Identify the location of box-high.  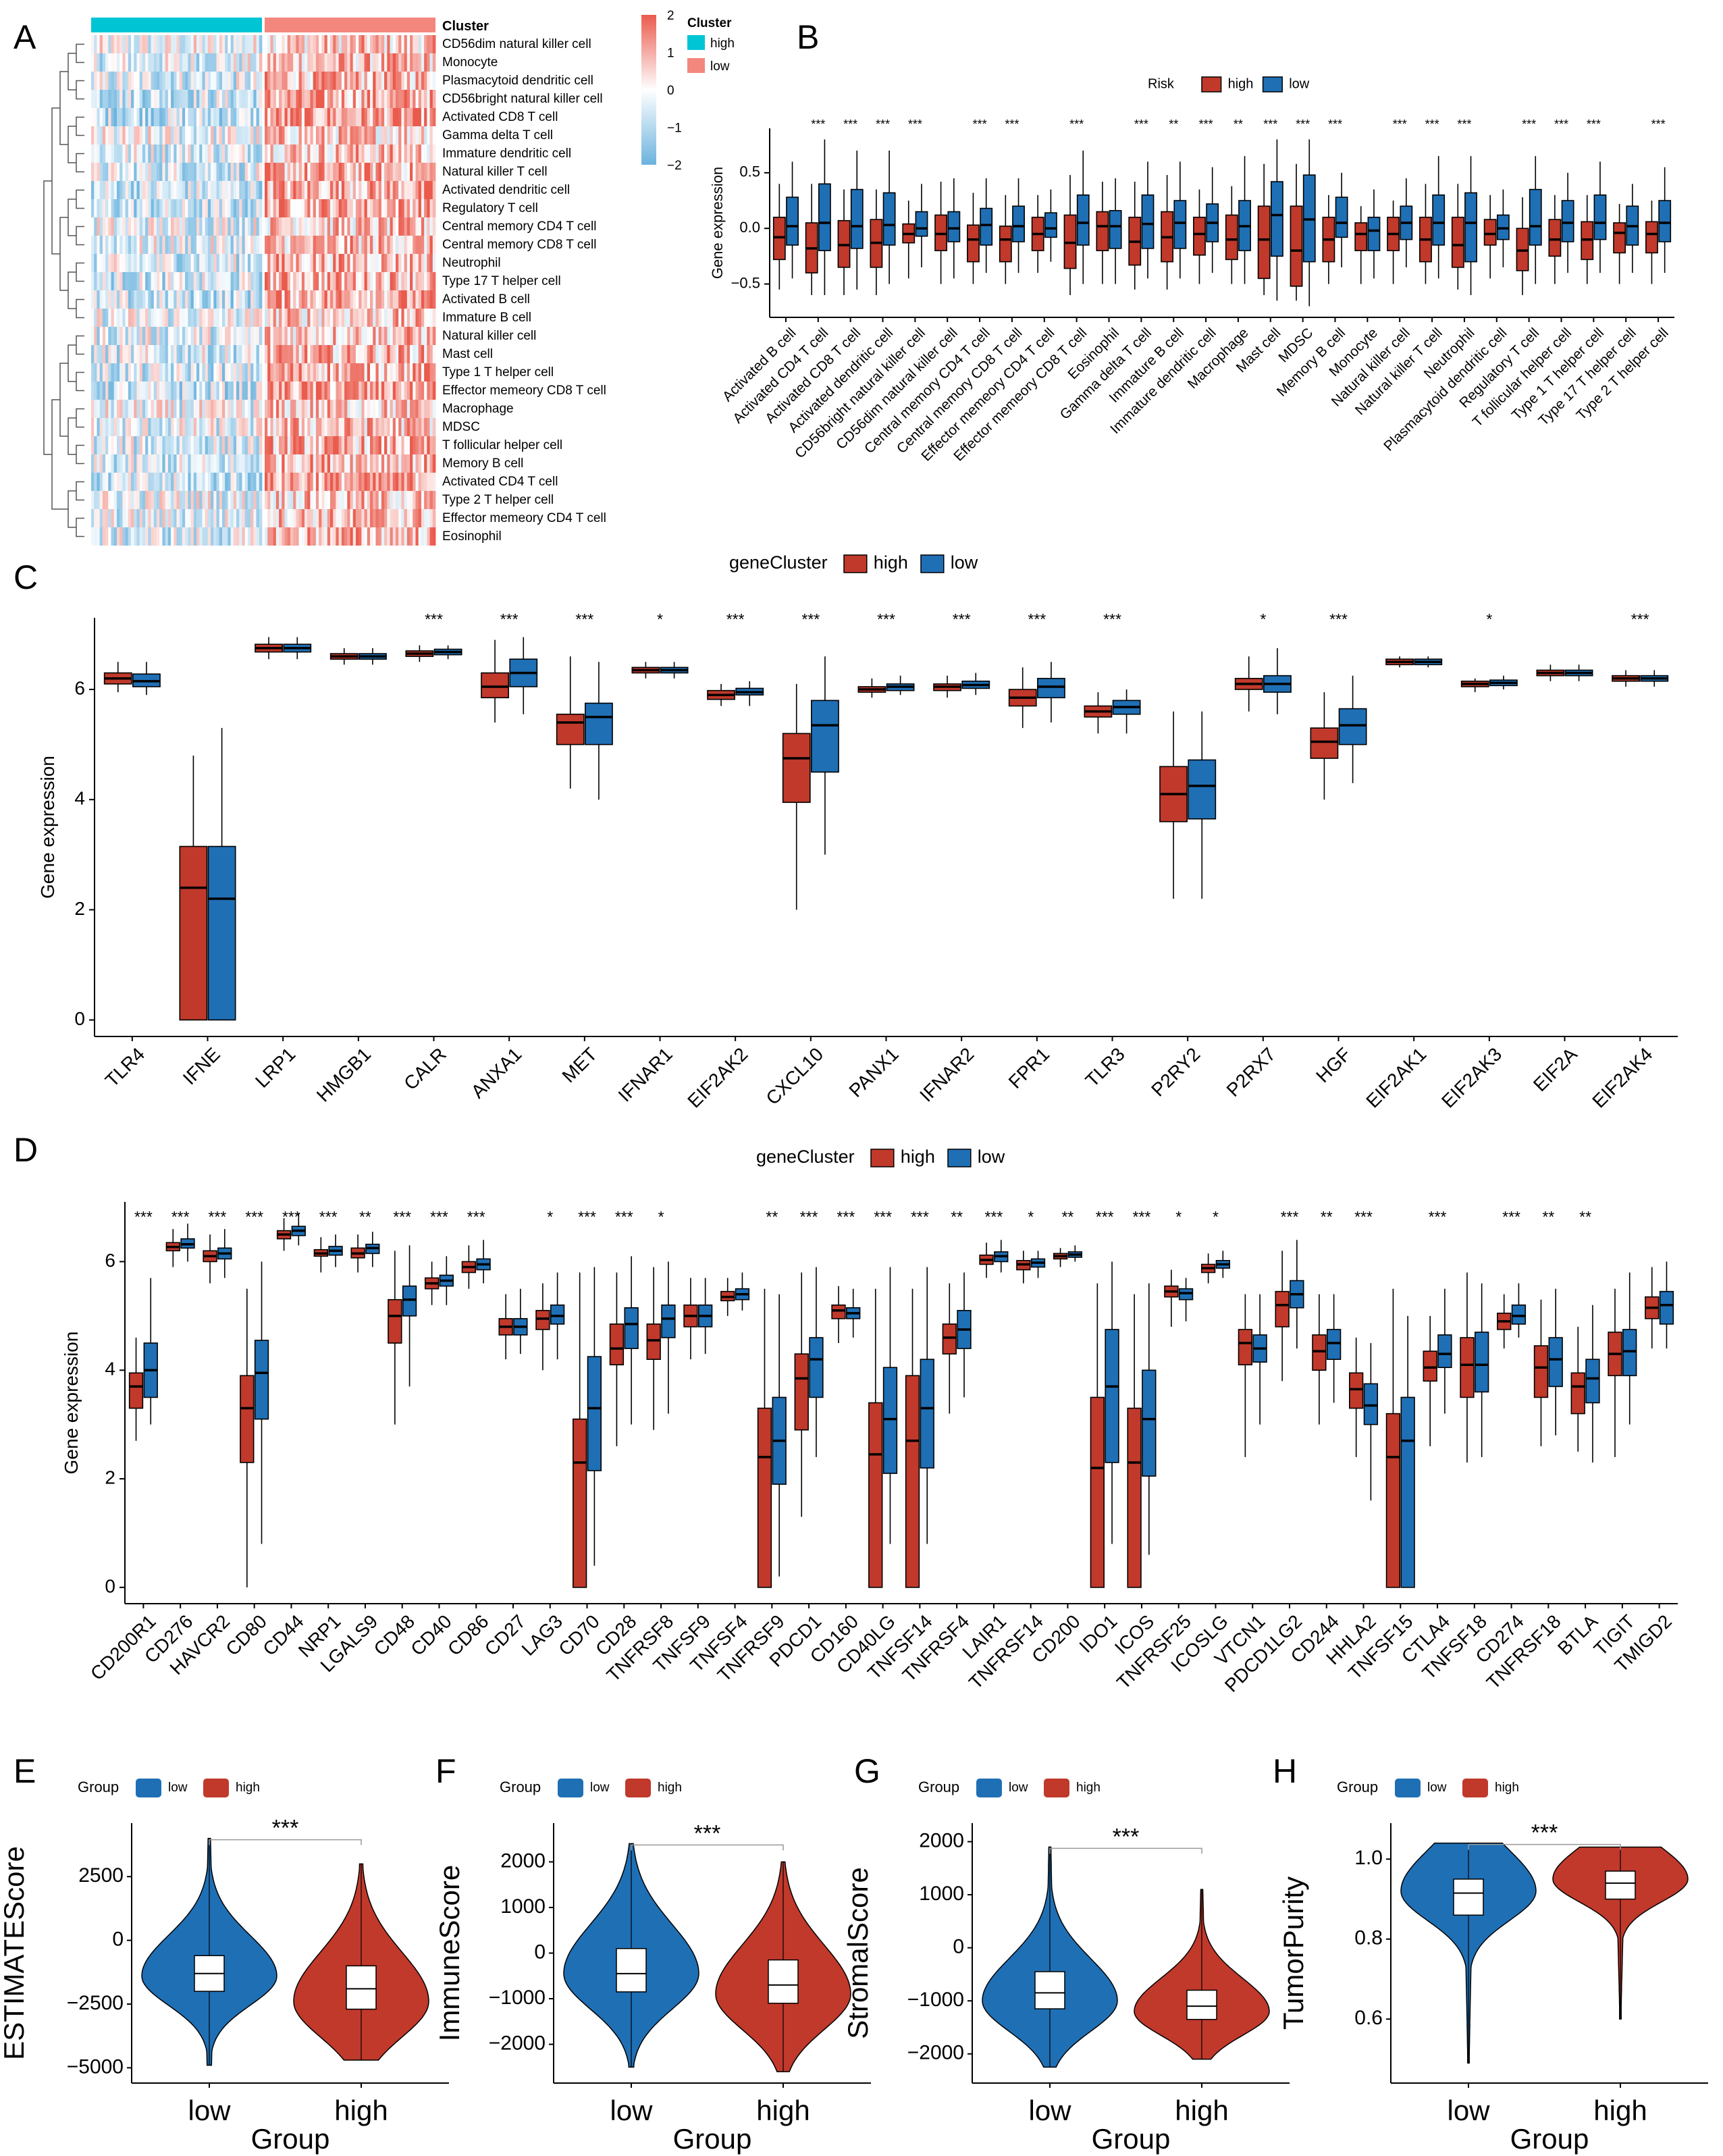
(1232, 235).